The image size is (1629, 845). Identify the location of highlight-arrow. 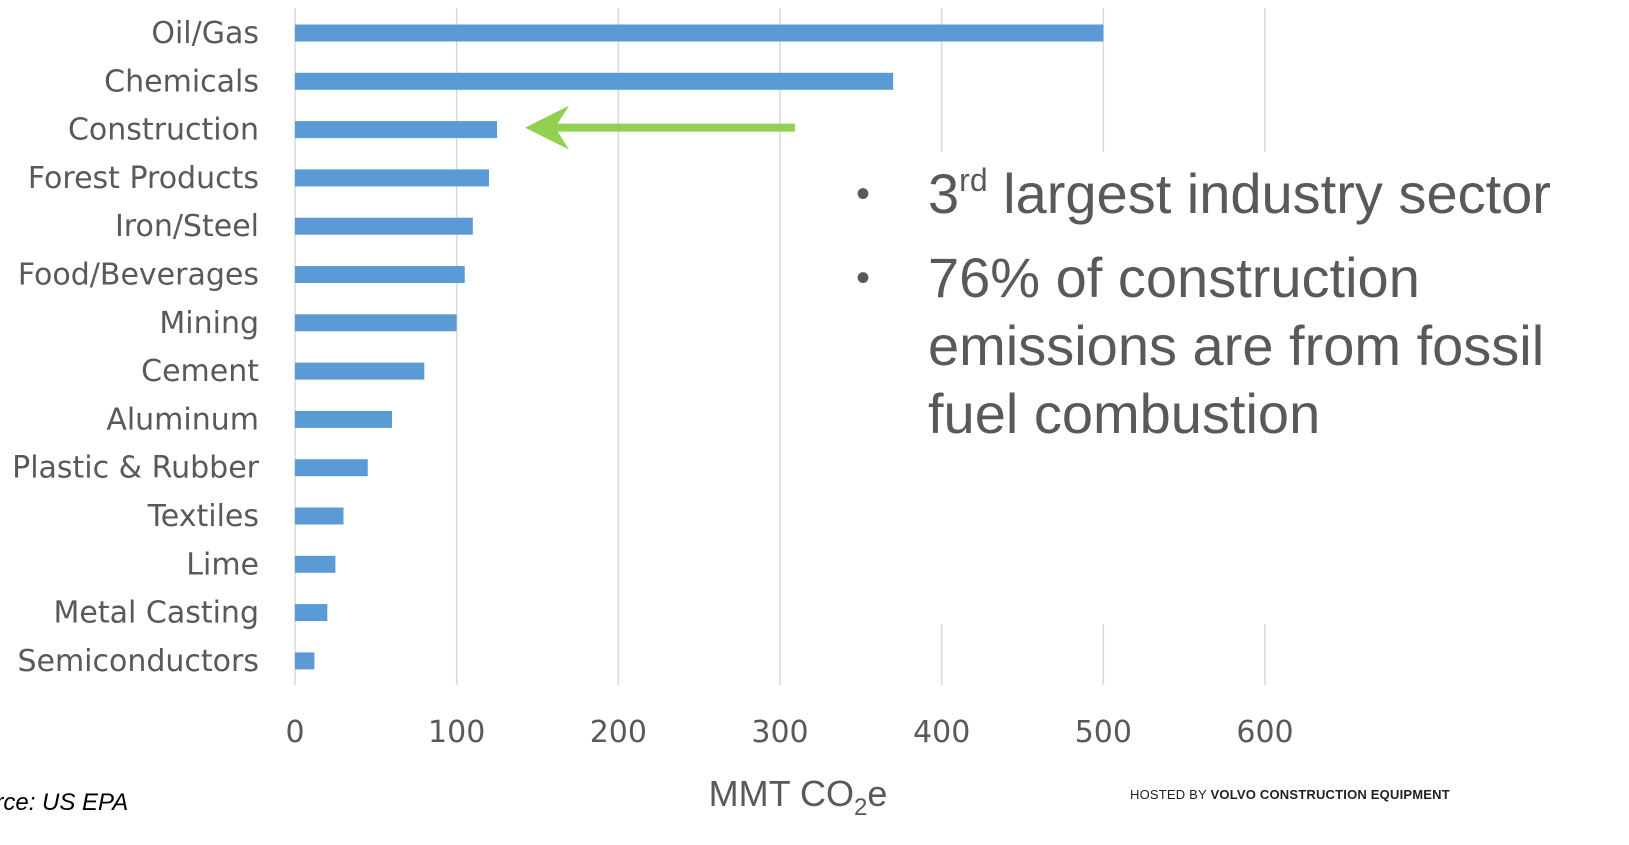
(660, 127).